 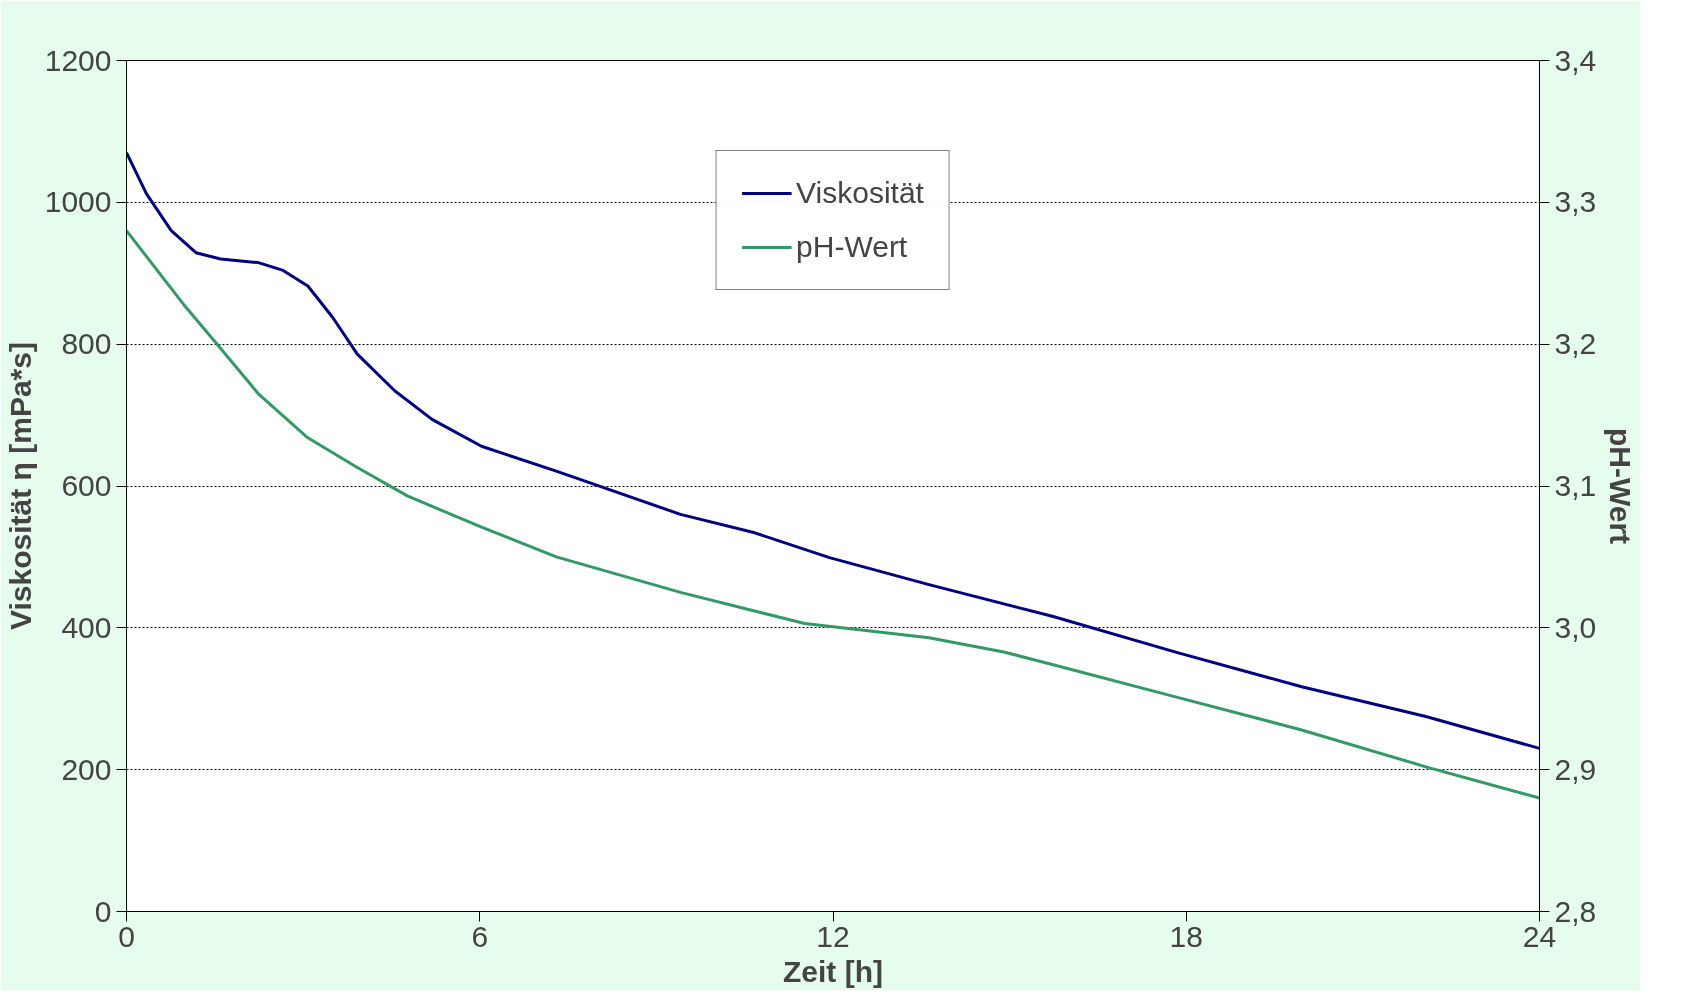 I want to click on y2-tick-label: 3,3, so click(x=1575, y=202).